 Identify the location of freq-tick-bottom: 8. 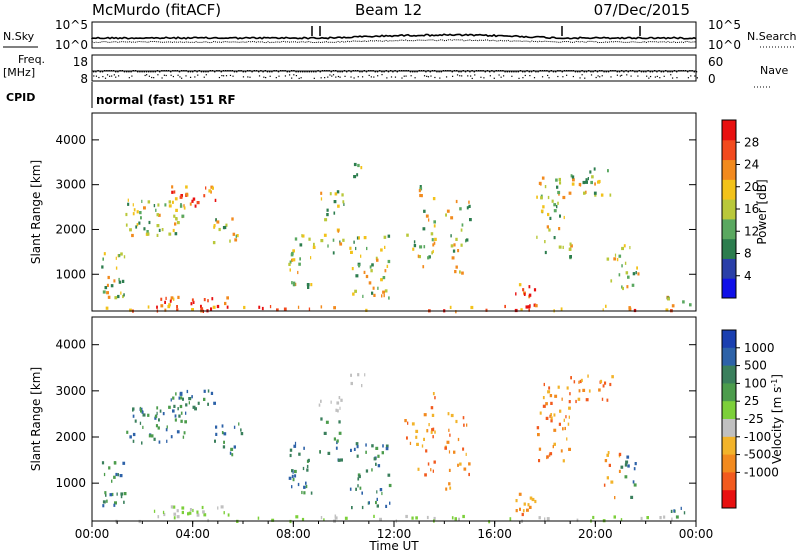
(84, 79).